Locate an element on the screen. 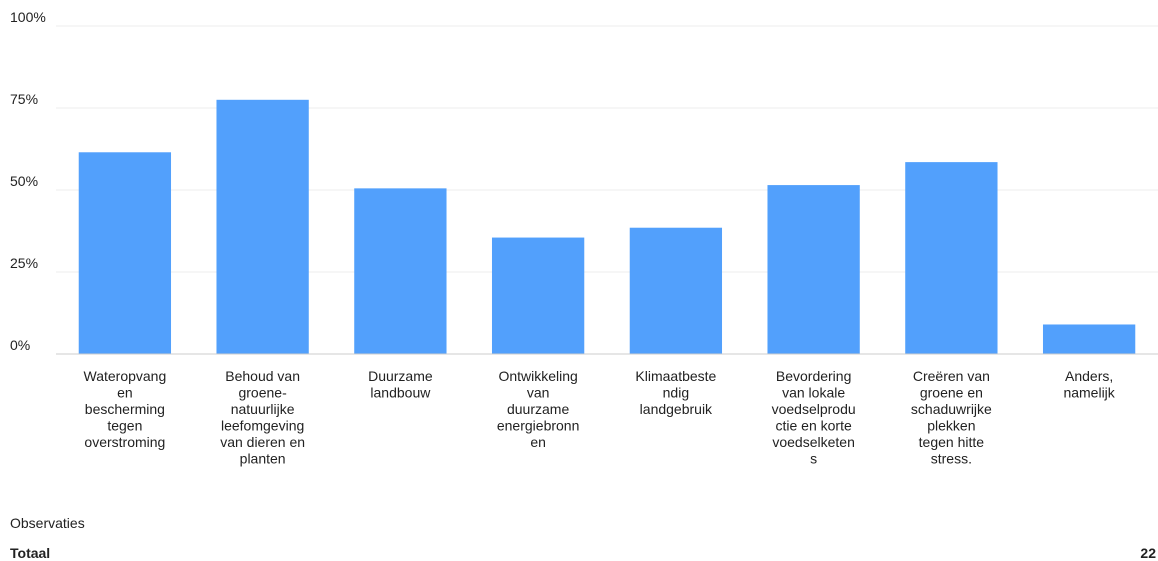 The image size is (1158, 561). category-label: Duurzame landbouw is located at coordinates (400, 384).